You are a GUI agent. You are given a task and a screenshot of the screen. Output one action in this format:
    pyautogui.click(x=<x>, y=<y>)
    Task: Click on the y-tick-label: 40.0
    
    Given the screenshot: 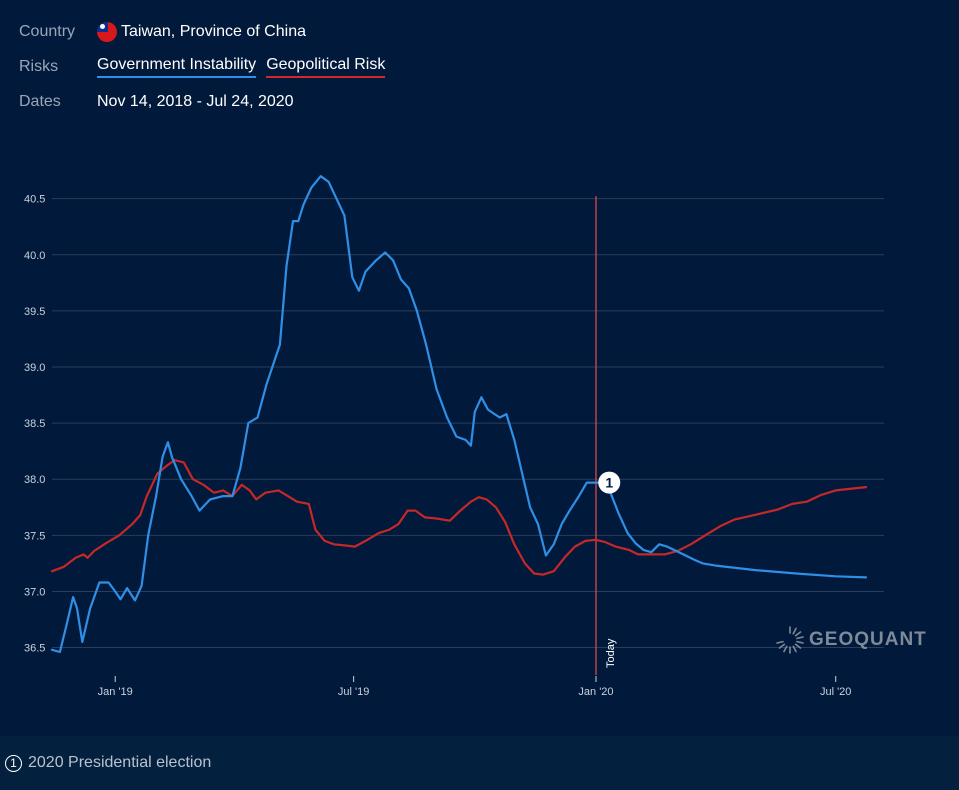 What is the action you would take?
    pyautogui.click(x=34, y=256)
    